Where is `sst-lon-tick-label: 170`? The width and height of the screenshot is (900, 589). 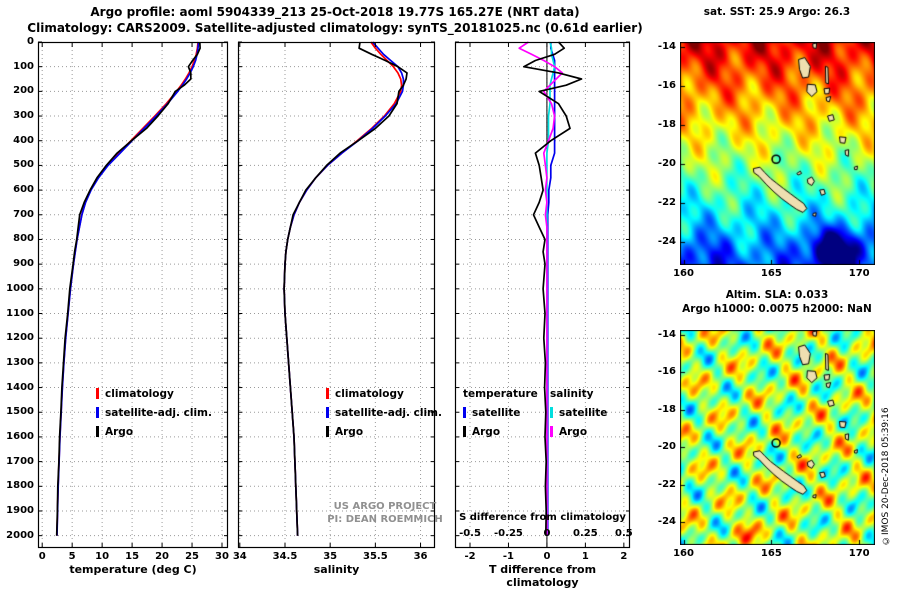 sst-lon-tick-label: 170 is located at coordinates (859, 273).